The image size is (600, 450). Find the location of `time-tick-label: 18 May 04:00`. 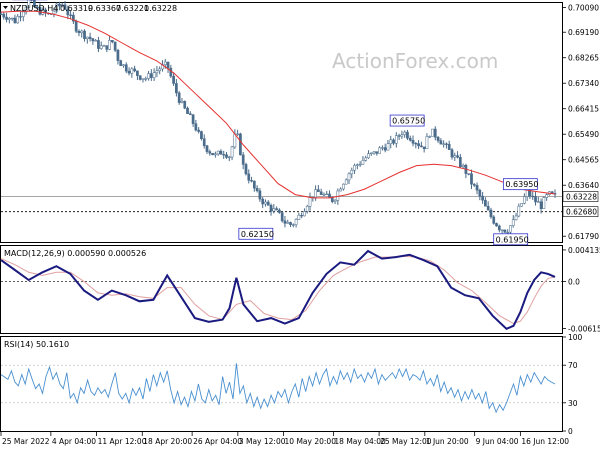

time-tick-label: 18 May 04:00 is located at coordinates (360, 441).